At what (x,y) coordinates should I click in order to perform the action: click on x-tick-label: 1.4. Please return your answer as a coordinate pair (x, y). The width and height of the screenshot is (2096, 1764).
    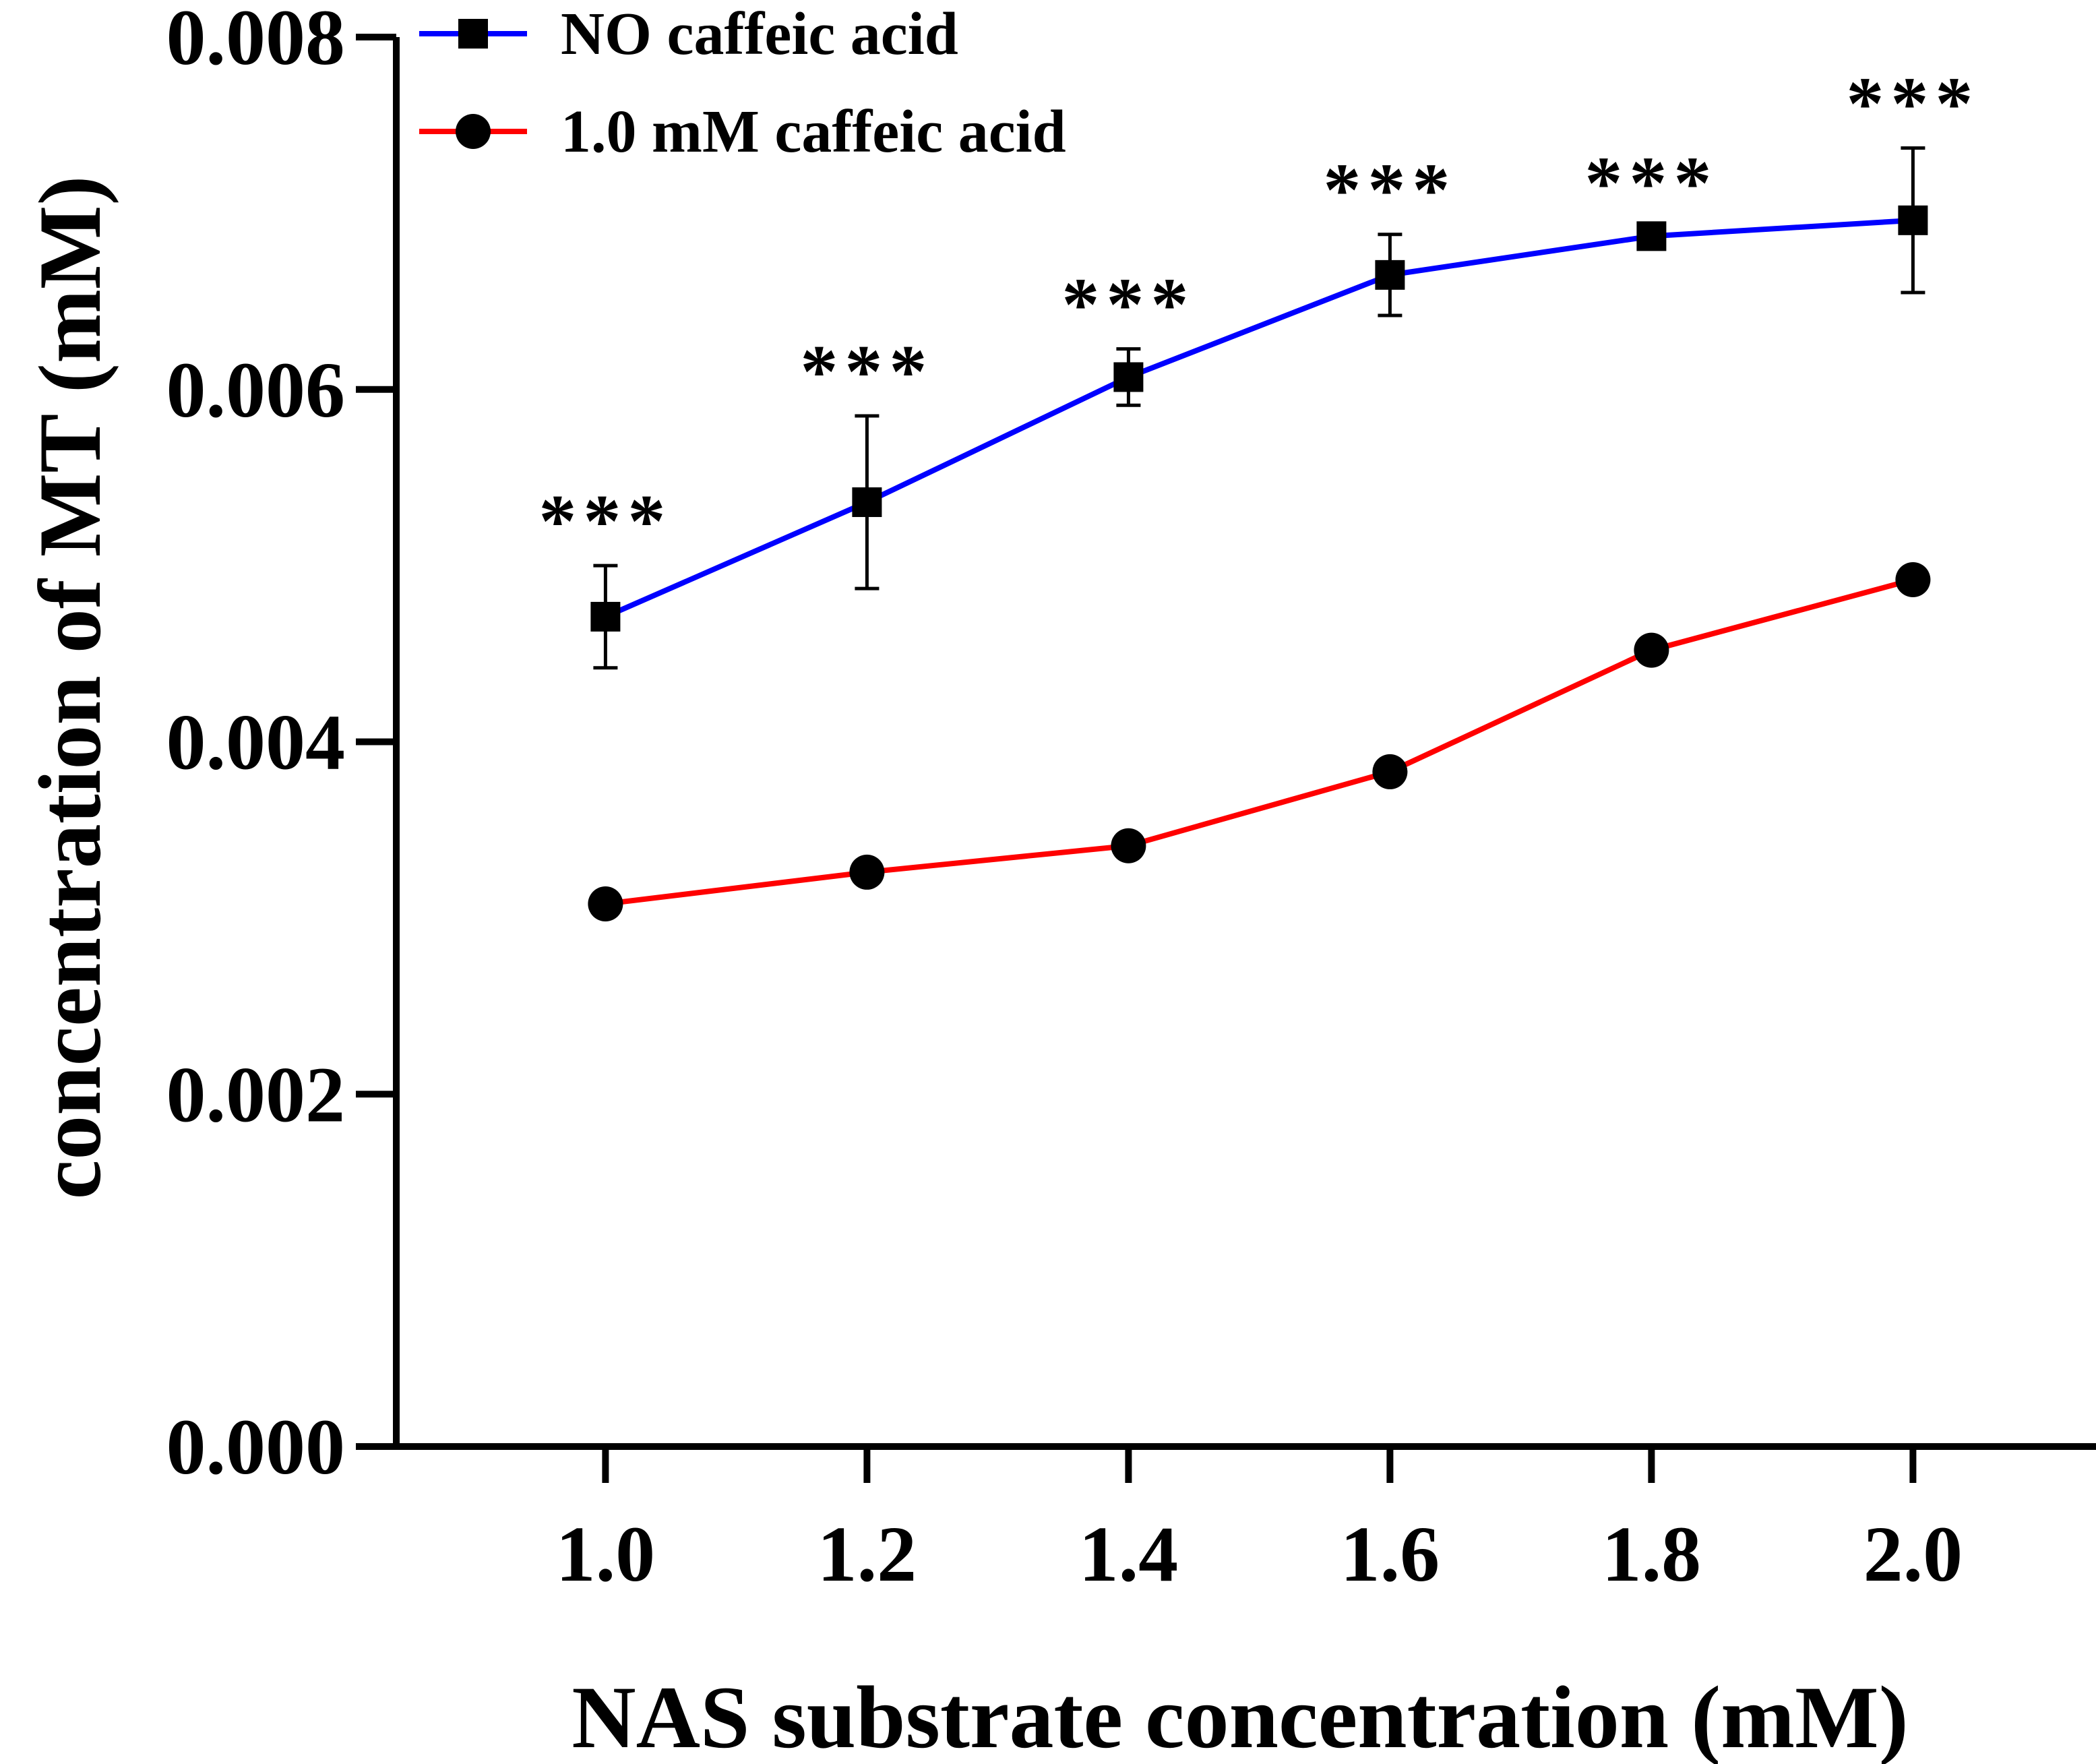
    Looking at the image, I should click on (1129, 1554).